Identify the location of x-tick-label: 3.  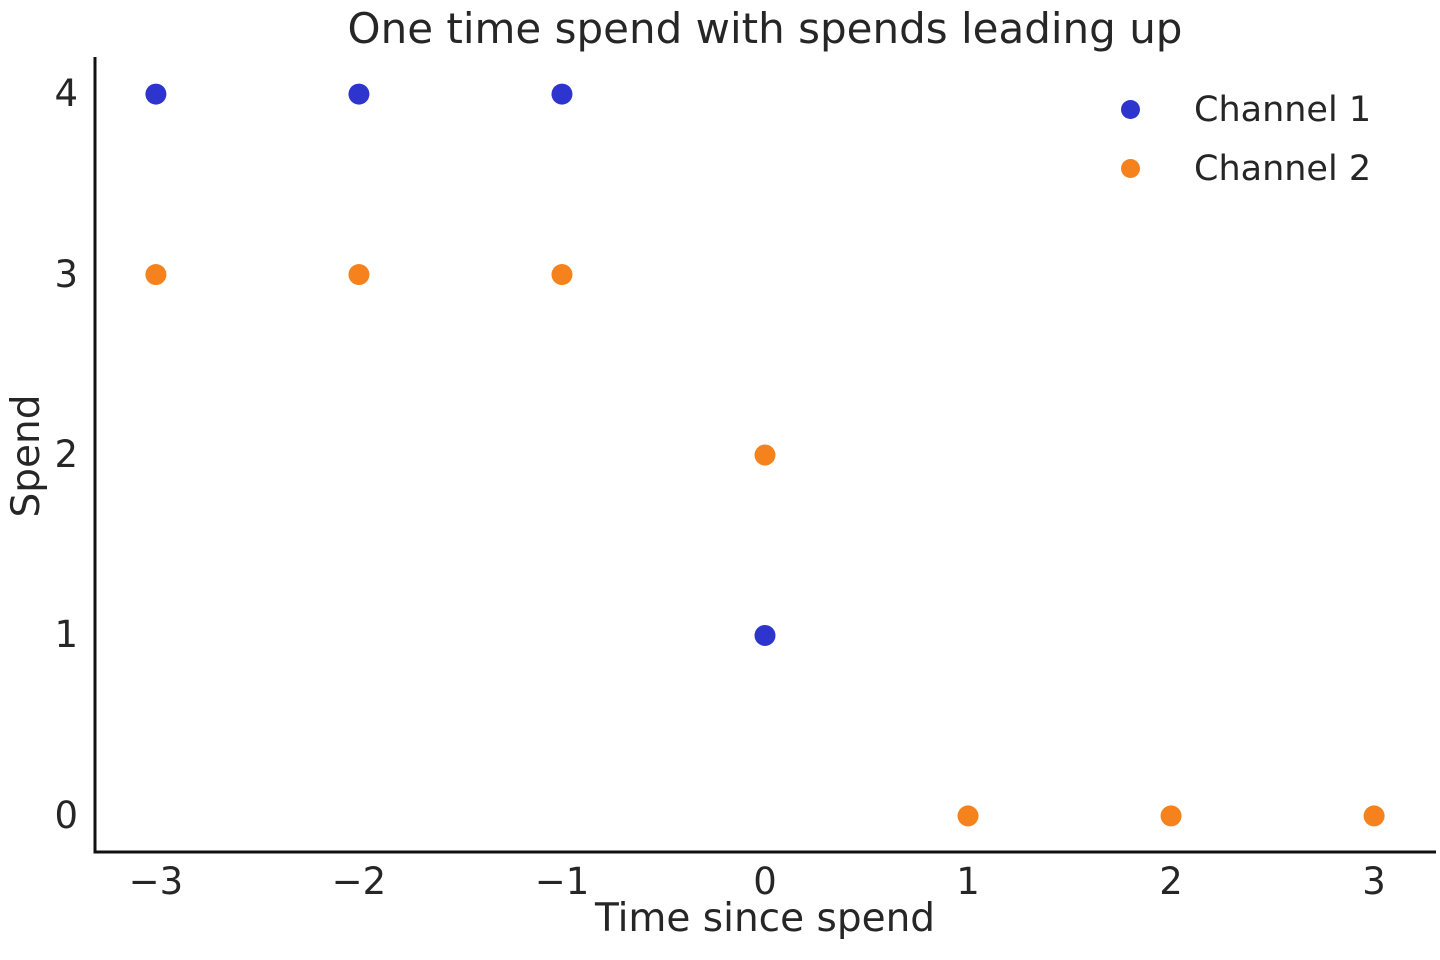
(1374, 881).